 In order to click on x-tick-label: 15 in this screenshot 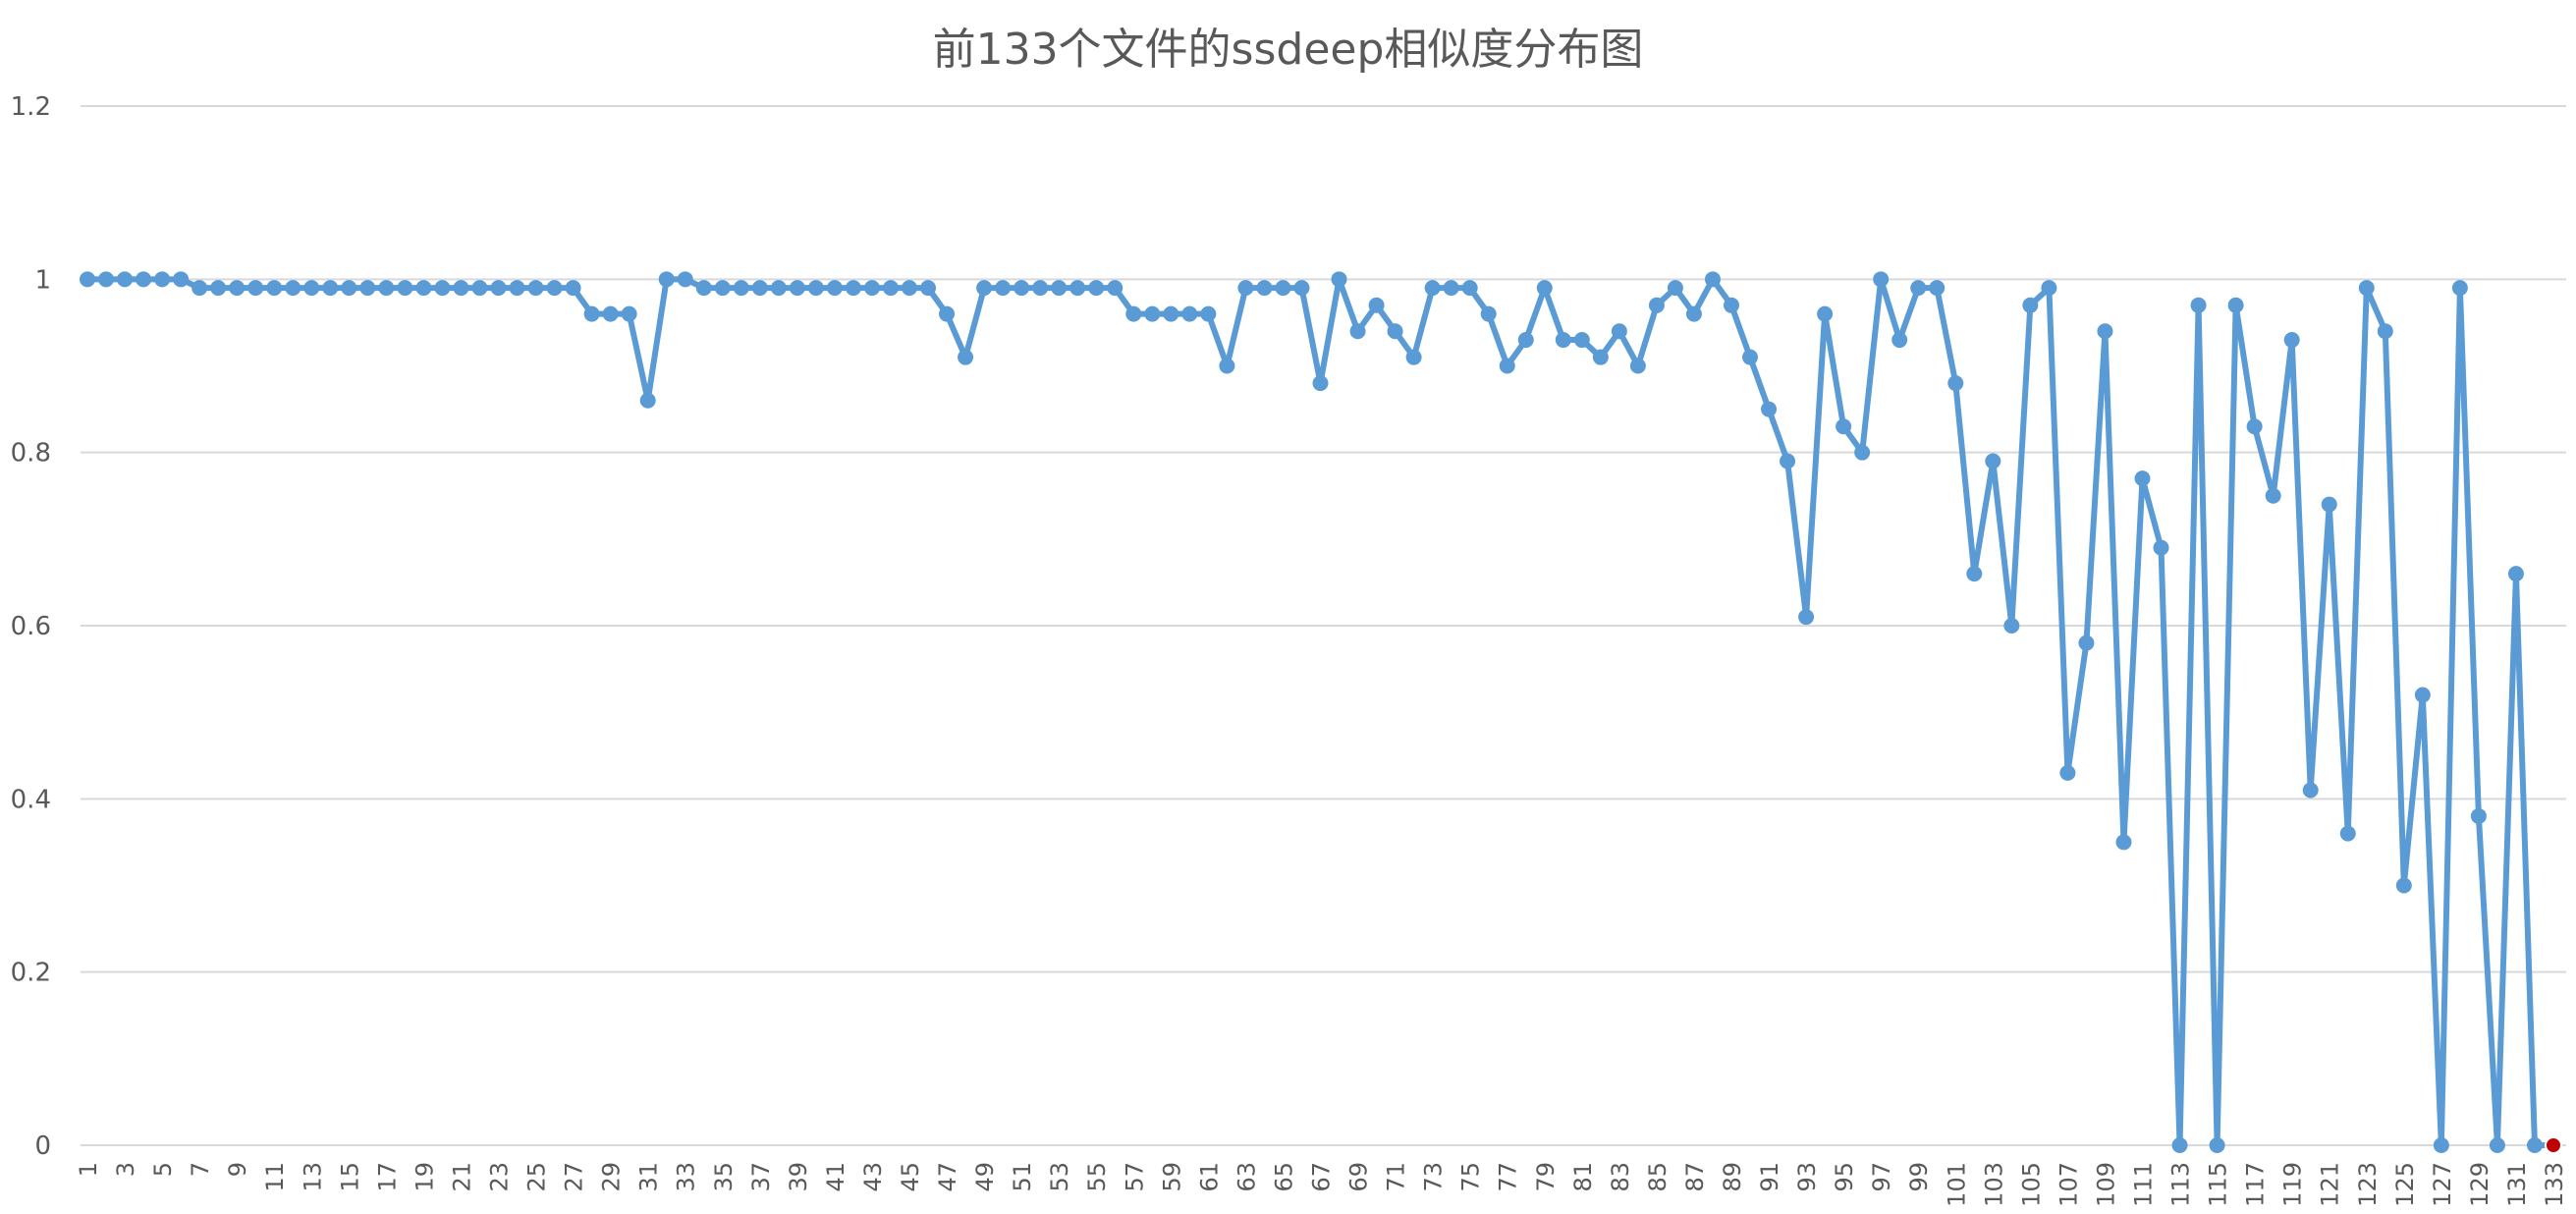, I will do `click(350, 1177)`.